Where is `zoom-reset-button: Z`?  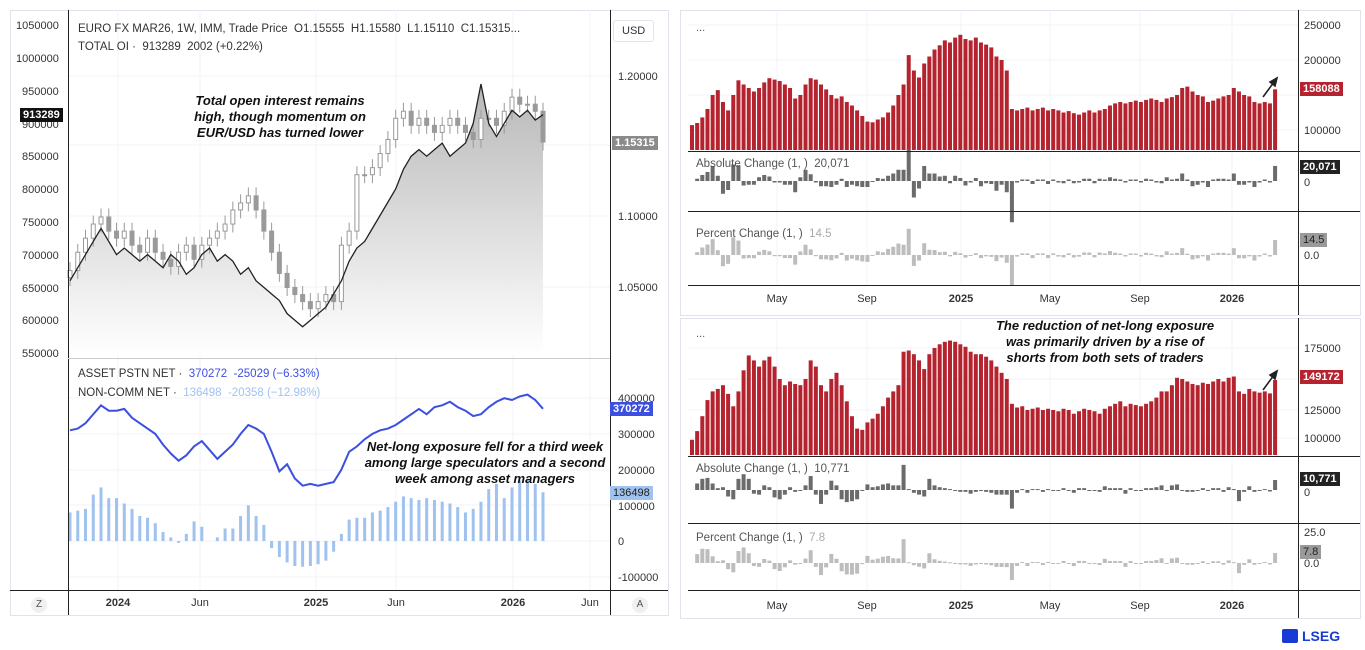
zoom-reset-button: Z is located at coordinates (39, 605).